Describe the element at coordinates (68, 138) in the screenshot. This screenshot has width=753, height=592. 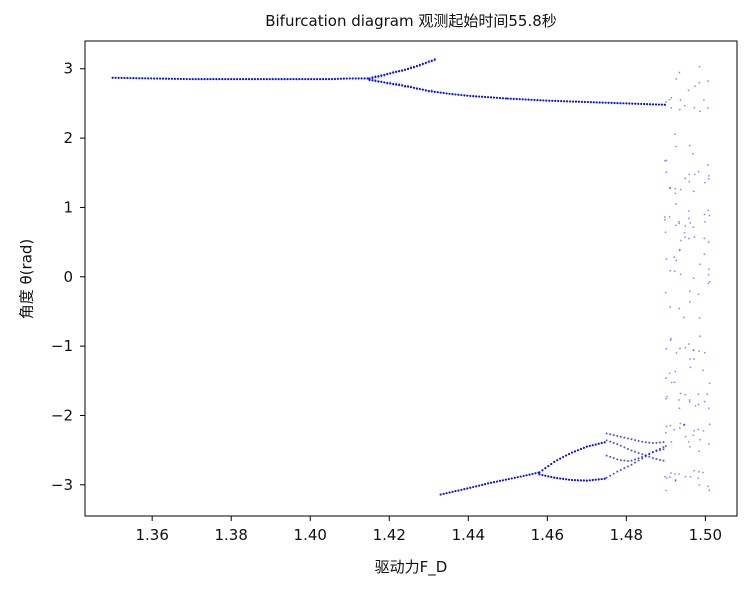
I see `y-tick-label: 2` at that location.